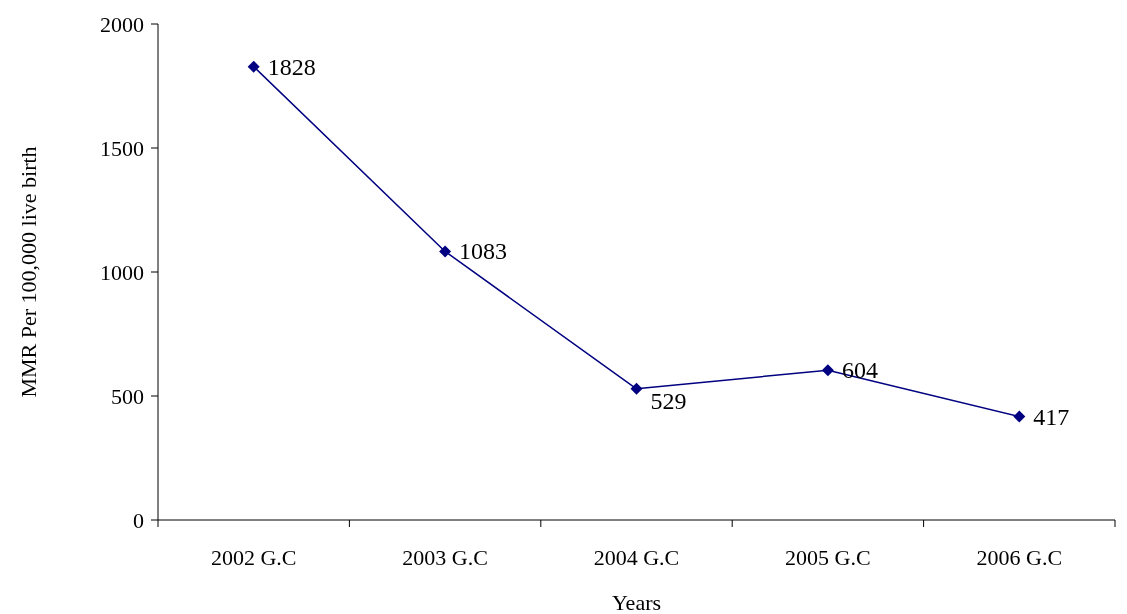 The image size is (1127, 614). What do you see at coordinates (122, 272) in the screenshot?
I see `y-tick-label: 1000` at bounding box center [122, 272].